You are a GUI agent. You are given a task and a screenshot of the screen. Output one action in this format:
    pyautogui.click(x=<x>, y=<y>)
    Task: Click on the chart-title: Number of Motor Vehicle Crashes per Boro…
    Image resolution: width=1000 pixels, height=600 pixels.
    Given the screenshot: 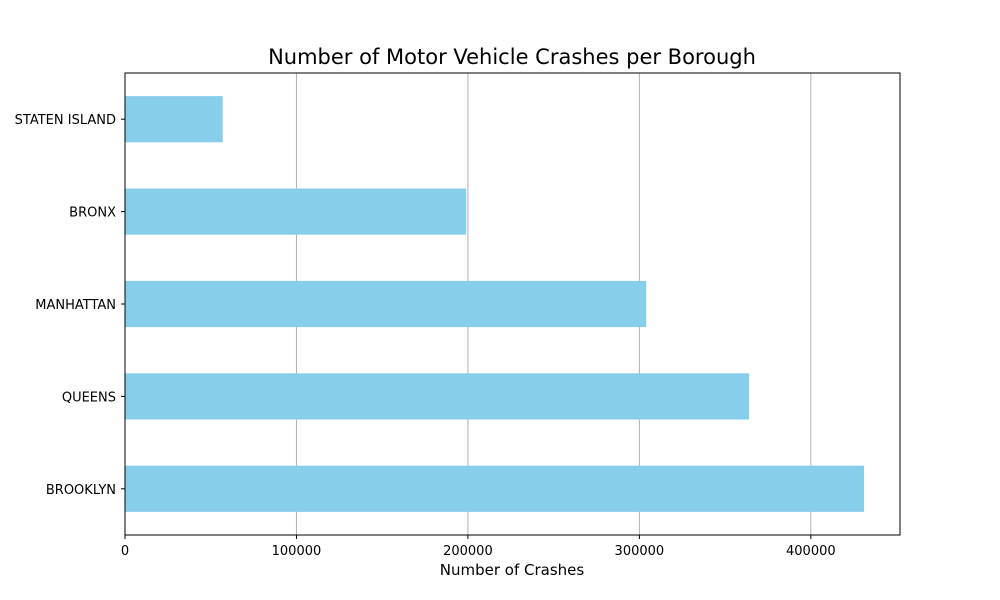 What is the action you would take?
    pyautogui.click(x=512, y=57)
    